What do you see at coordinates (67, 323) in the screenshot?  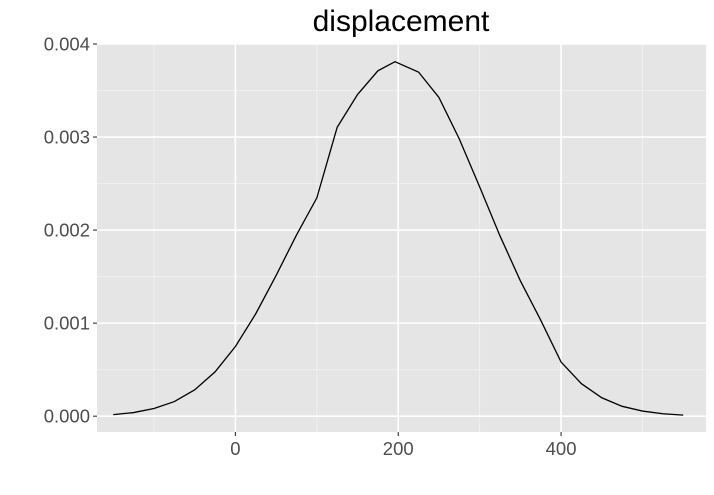 I see `y-tick-label: 0.001` at bounding box center [67, 323].